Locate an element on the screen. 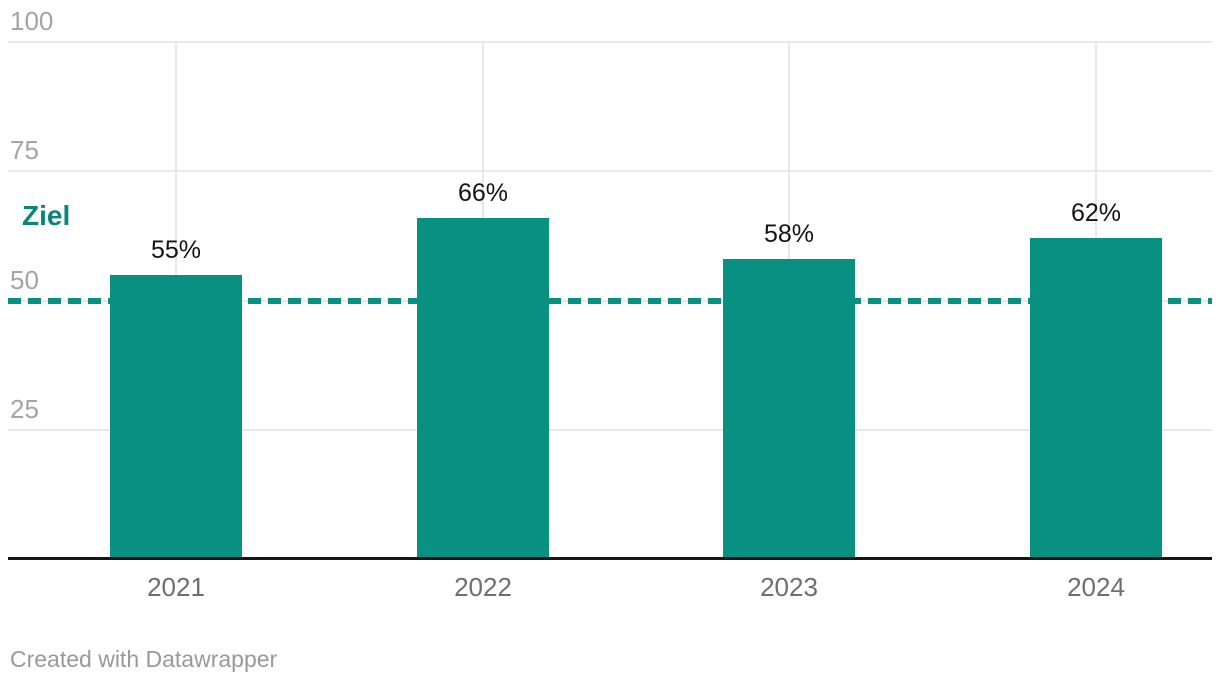 The height and width of the screenshot is (682, 1220). y-tick-label-100: 100 is located at coordinates (32, 21).